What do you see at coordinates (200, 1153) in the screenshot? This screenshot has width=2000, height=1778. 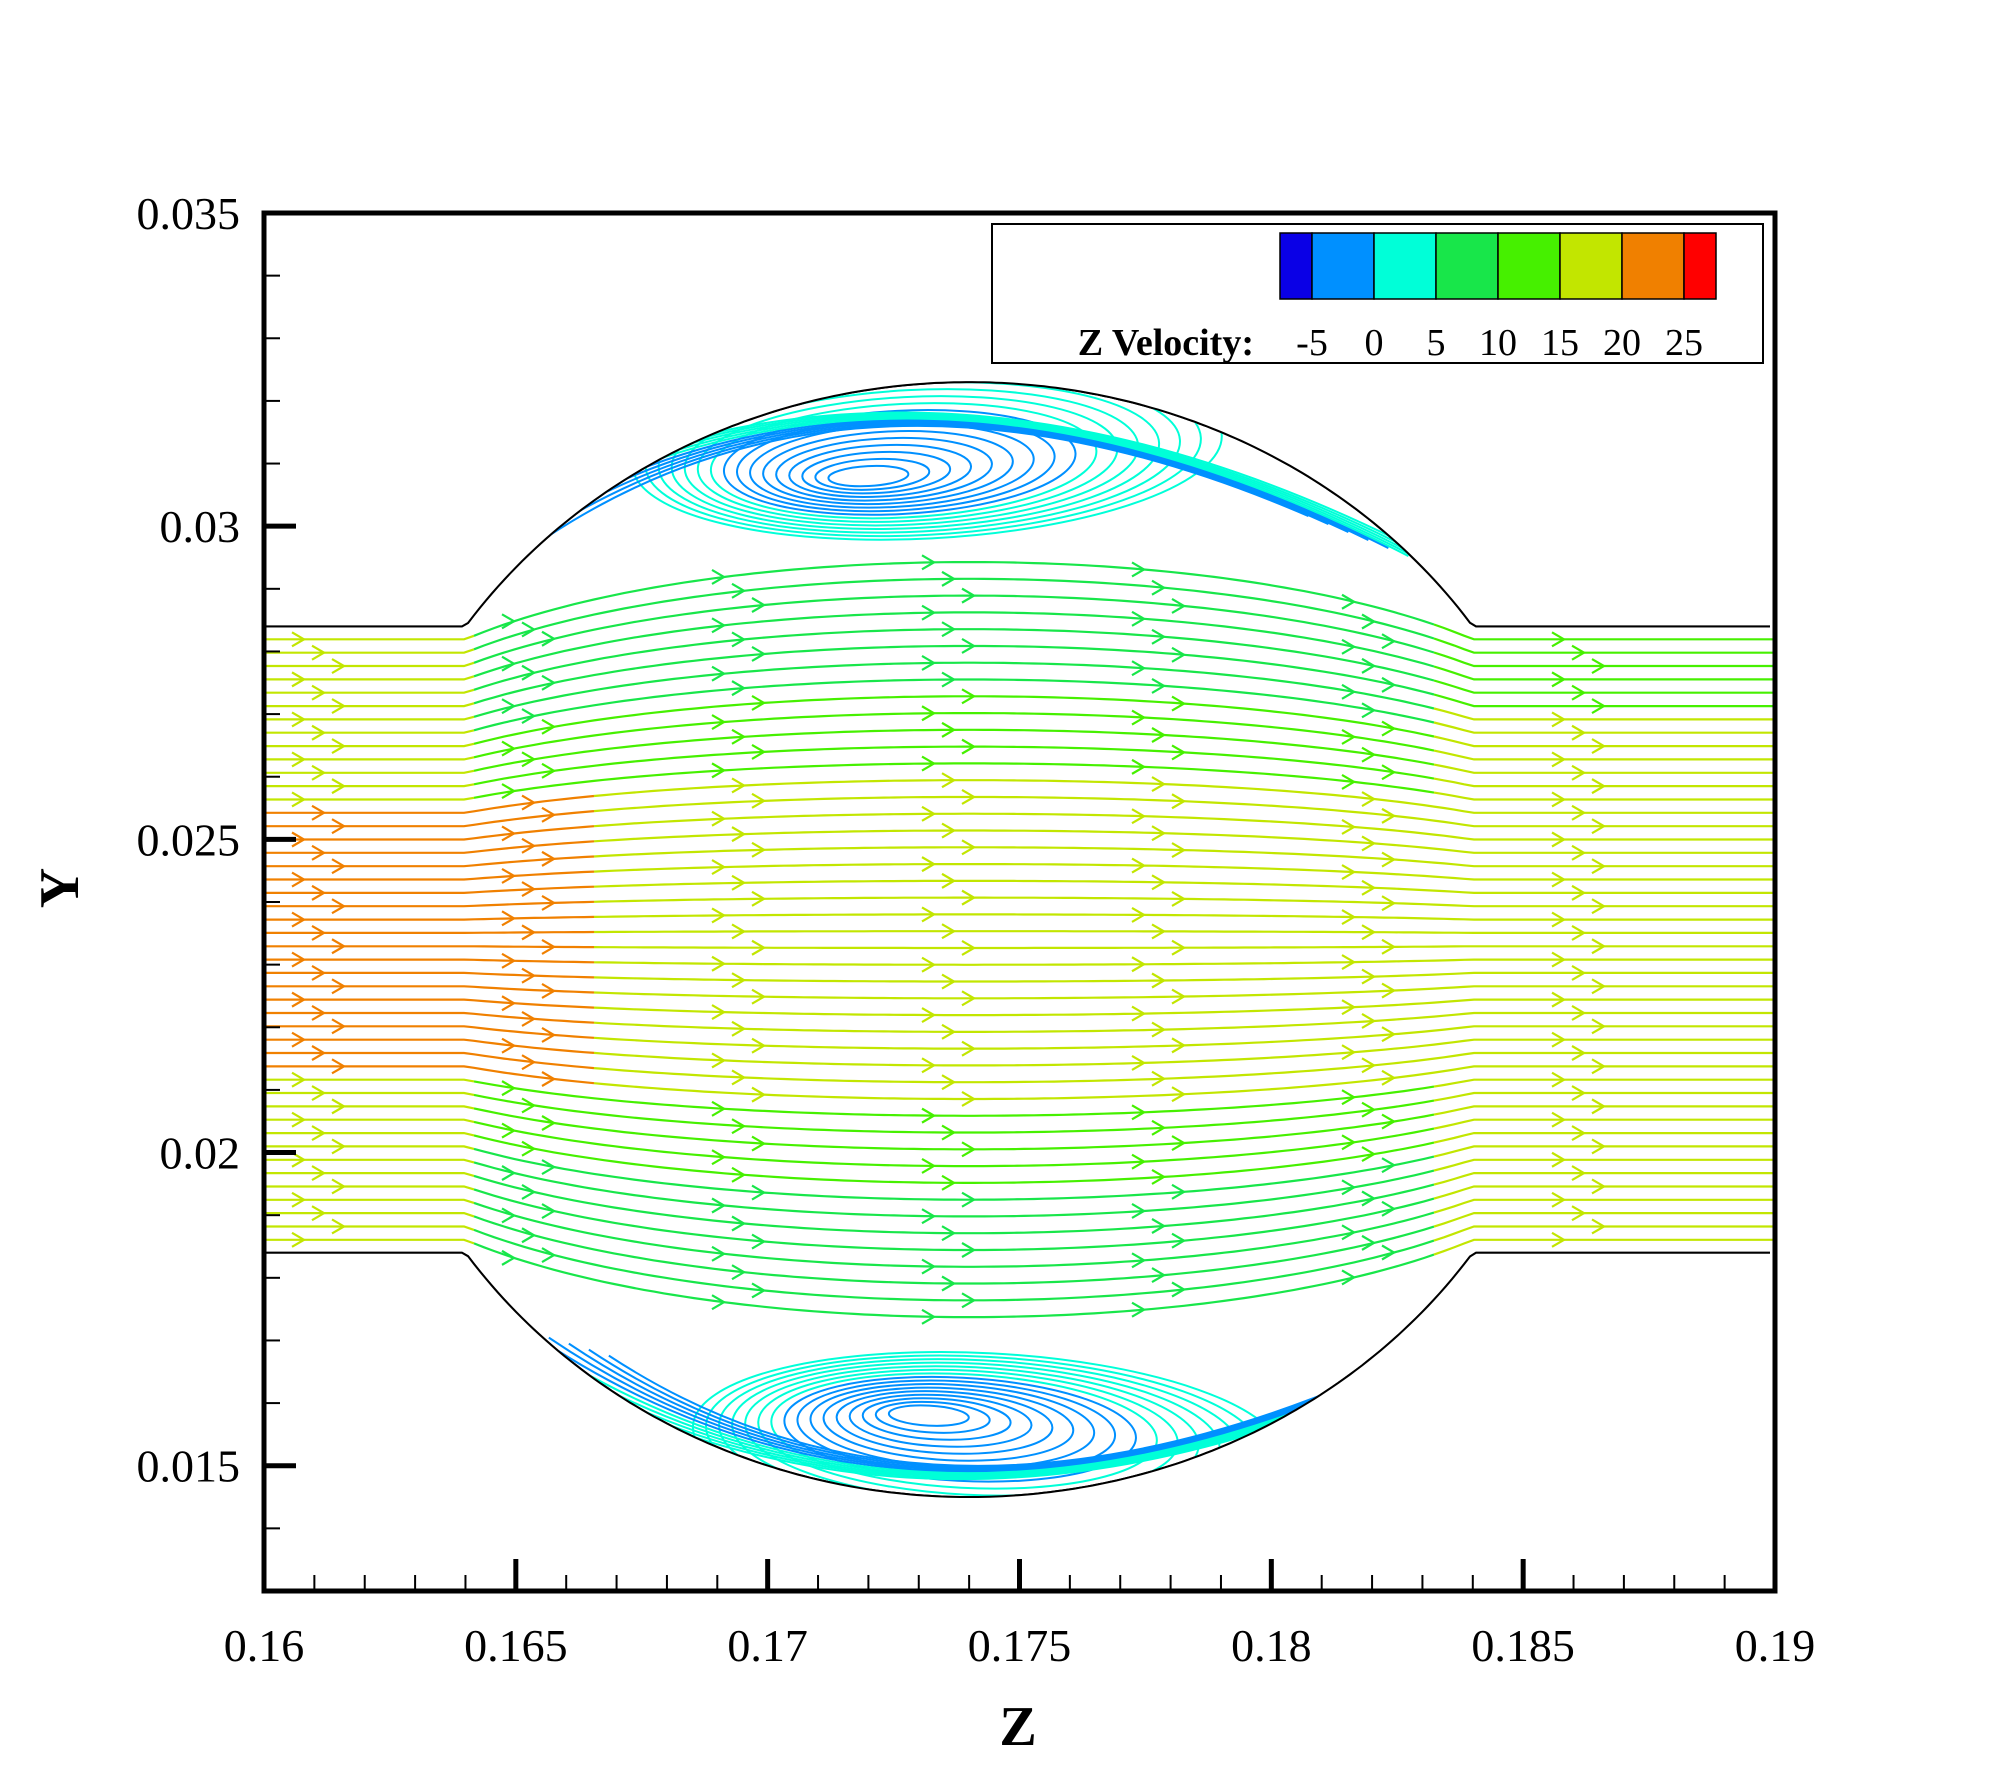 I see `y-tick-label: 0.02` at bounding box center [200, 1153].